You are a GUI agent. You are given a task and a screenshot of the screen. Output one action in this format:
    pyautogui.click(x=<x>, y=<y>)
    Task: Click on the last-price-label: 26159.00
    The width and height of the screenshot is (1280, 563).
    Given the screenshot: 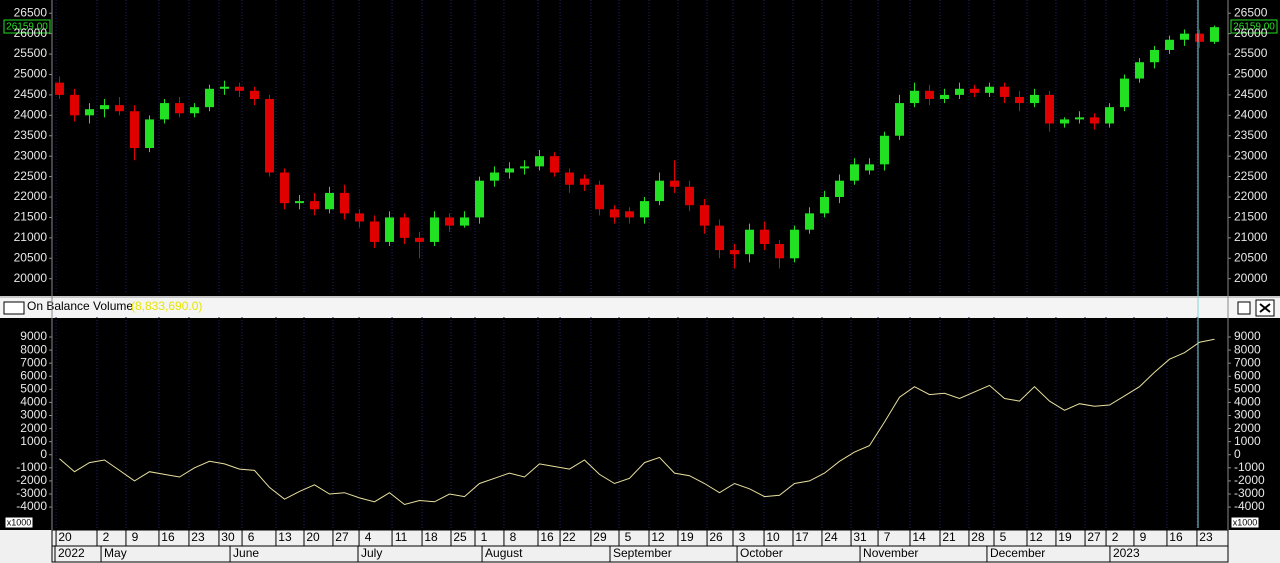 What is the action you would take?
    pyautogui.click(x=27, y=27)
    